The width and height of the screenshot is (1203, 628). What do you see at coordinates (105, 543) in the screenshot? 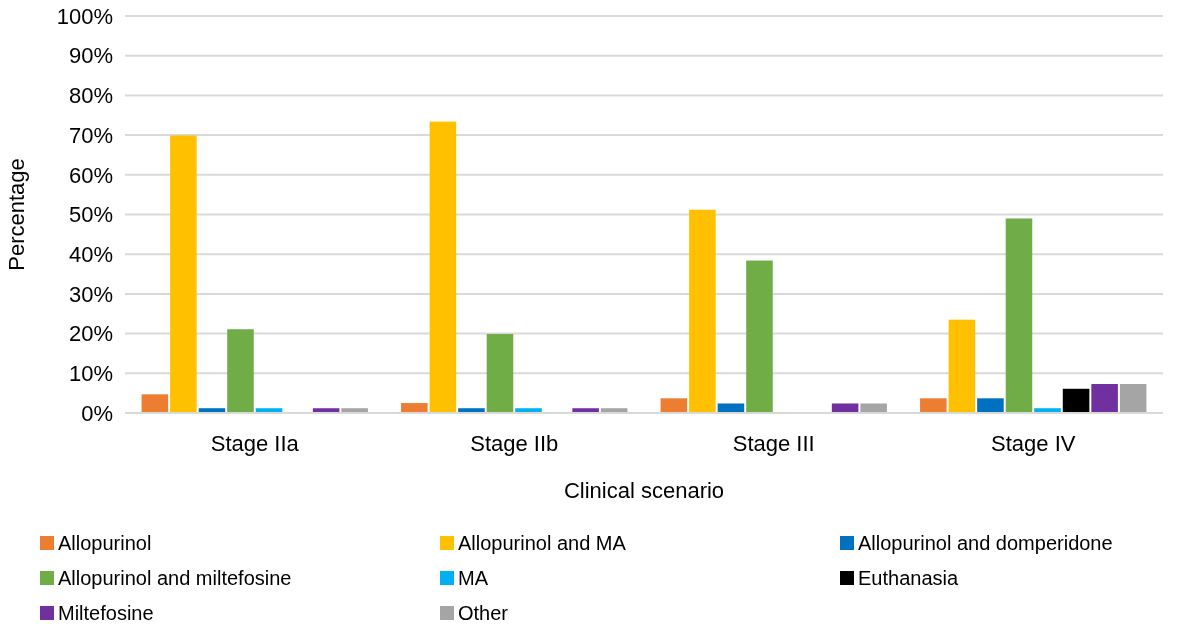
I see `legend-label: Allopurinol` at bounding box center [105, 543].